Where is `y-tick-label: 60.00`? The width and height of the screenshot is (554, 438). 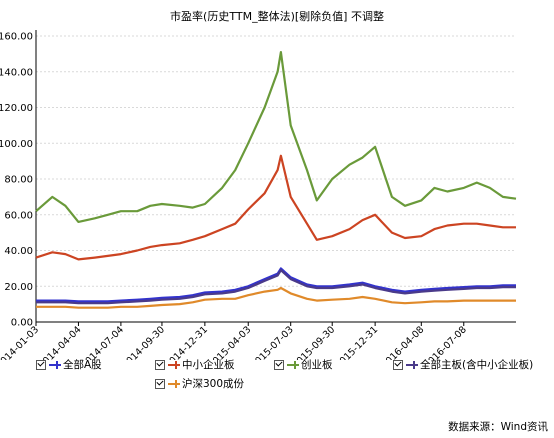 y-tick-label: 60.00 is located at coordinates (18, 215).